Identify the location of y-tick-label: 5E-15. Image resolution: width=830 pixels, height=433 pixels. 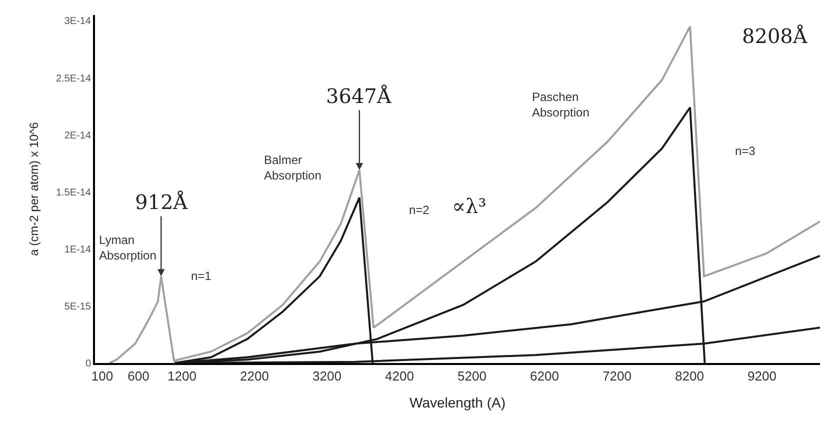
(78, 306).